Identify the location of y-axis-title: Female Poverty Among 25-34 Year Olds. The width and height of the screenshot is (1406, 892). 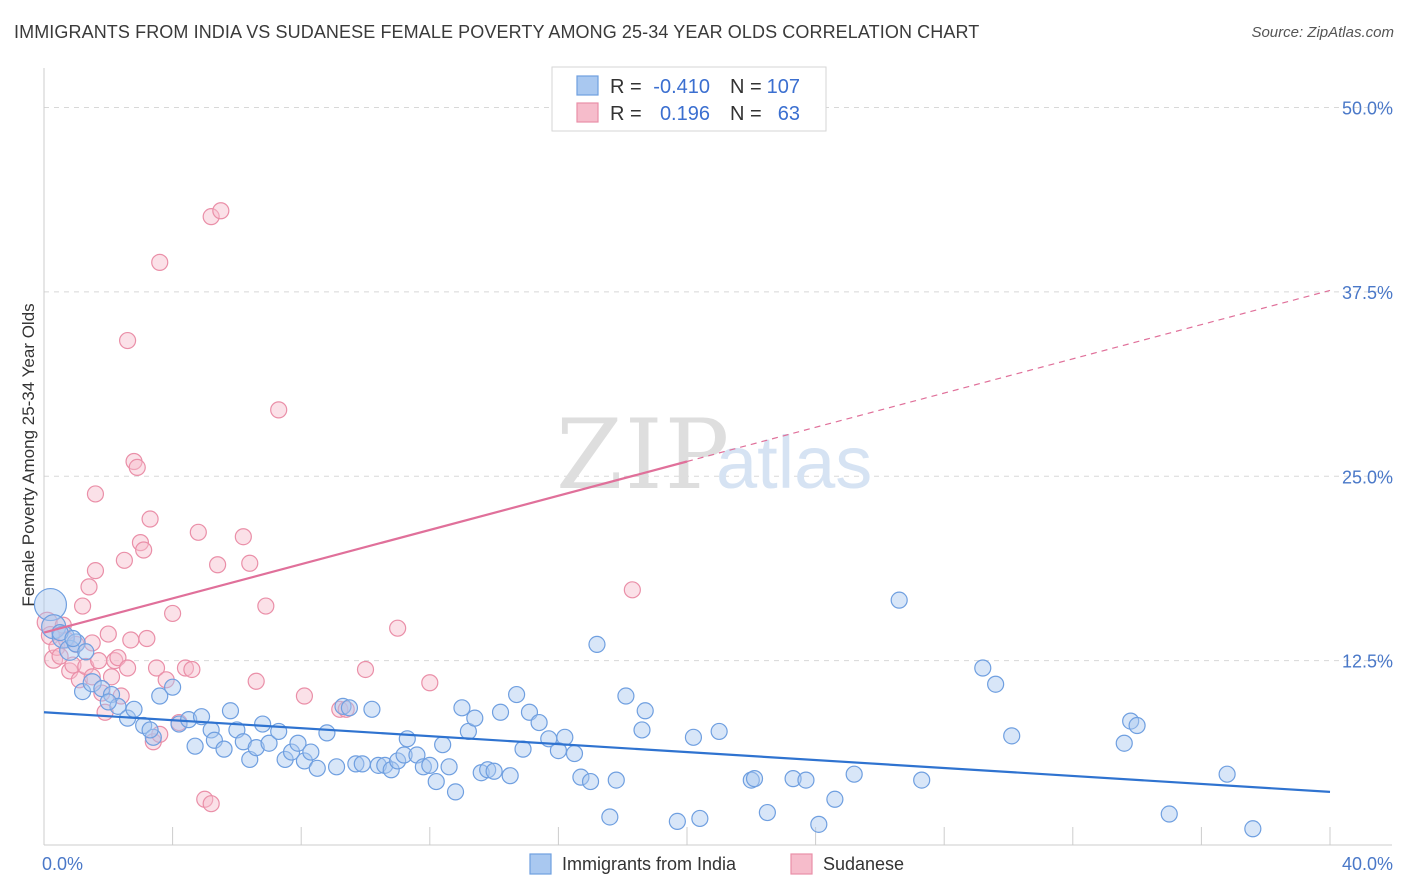
(28, 454).